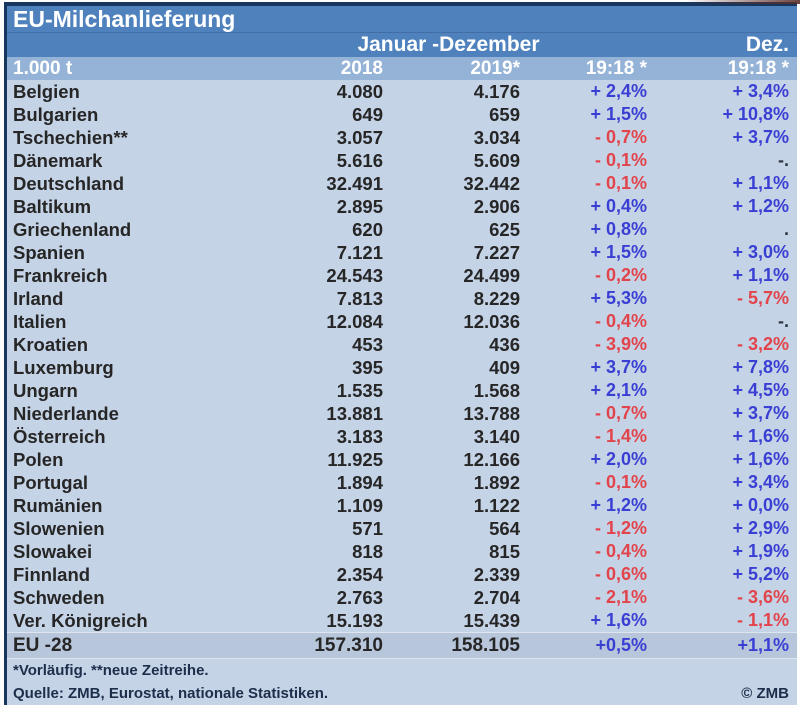  Describe the element at coordinates (45, 390) in the screenshot. I see `country-name: Ungarn` at that location.